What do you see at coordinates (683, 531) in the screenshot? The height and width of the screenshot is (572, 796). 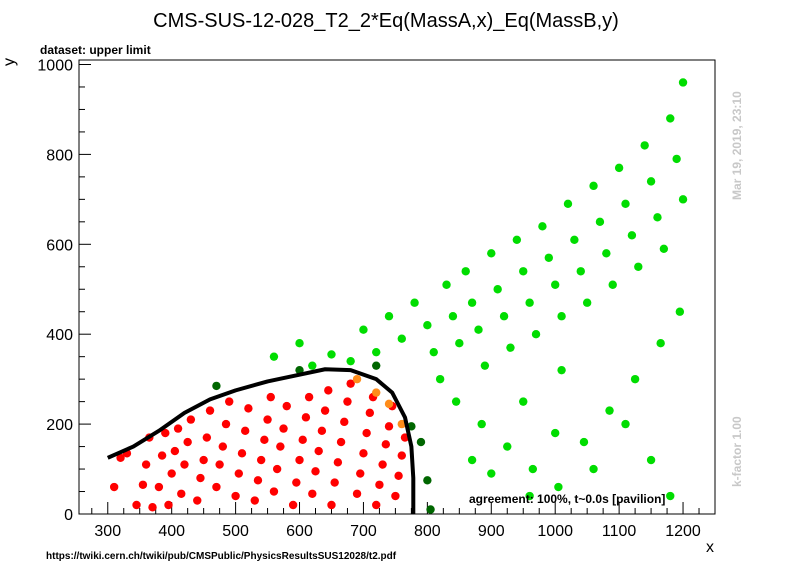 I see `x-tick-label: 1200` at bounding box center [683, 531].